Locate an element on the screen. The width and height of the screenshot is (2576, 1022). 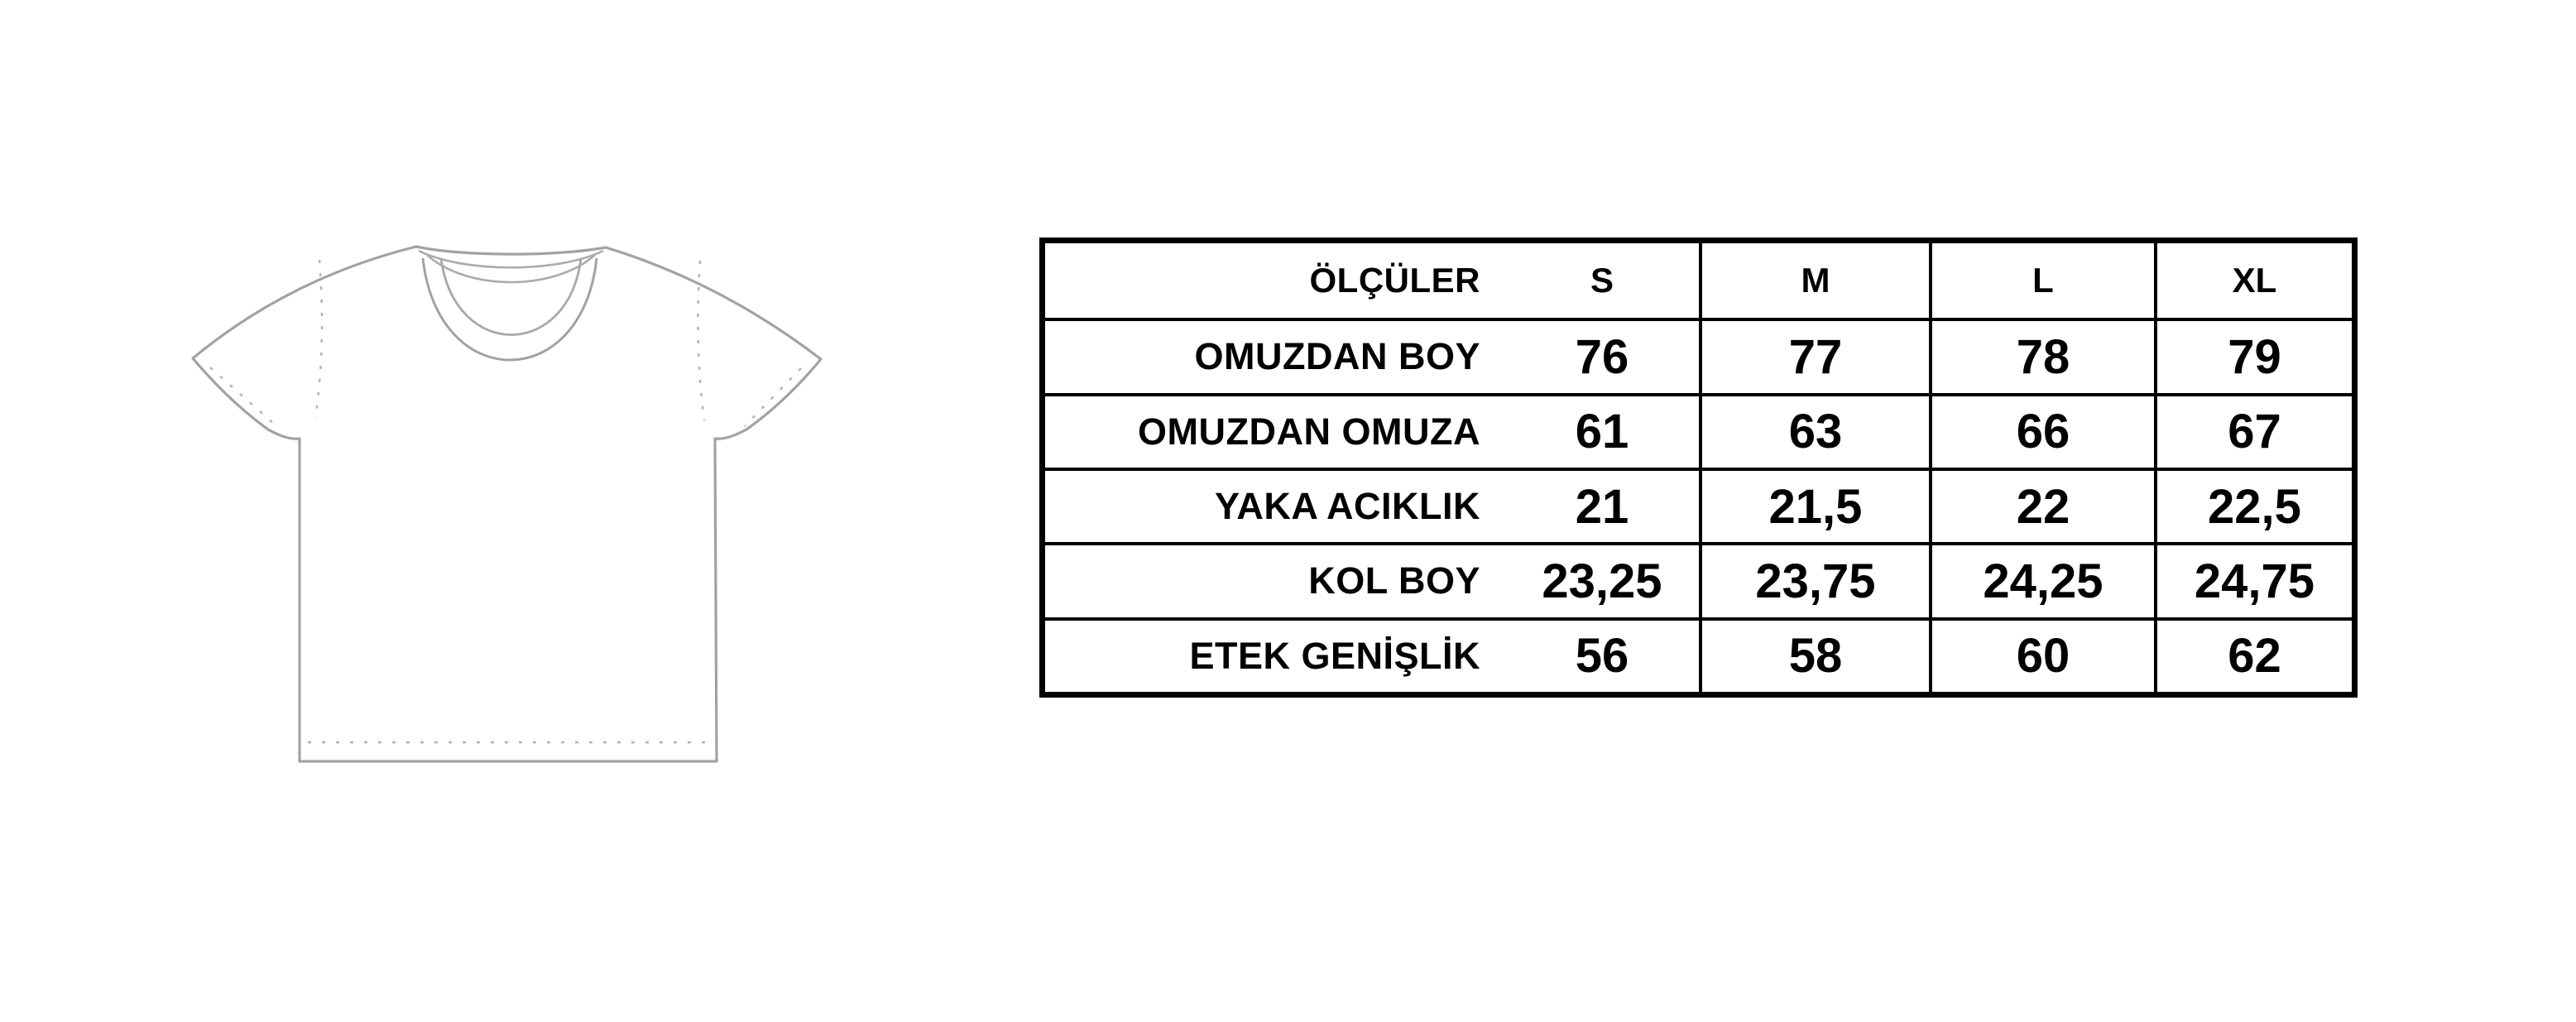
measurement-label: OMUZDAN BOY is located at coordinates (1275, 355).